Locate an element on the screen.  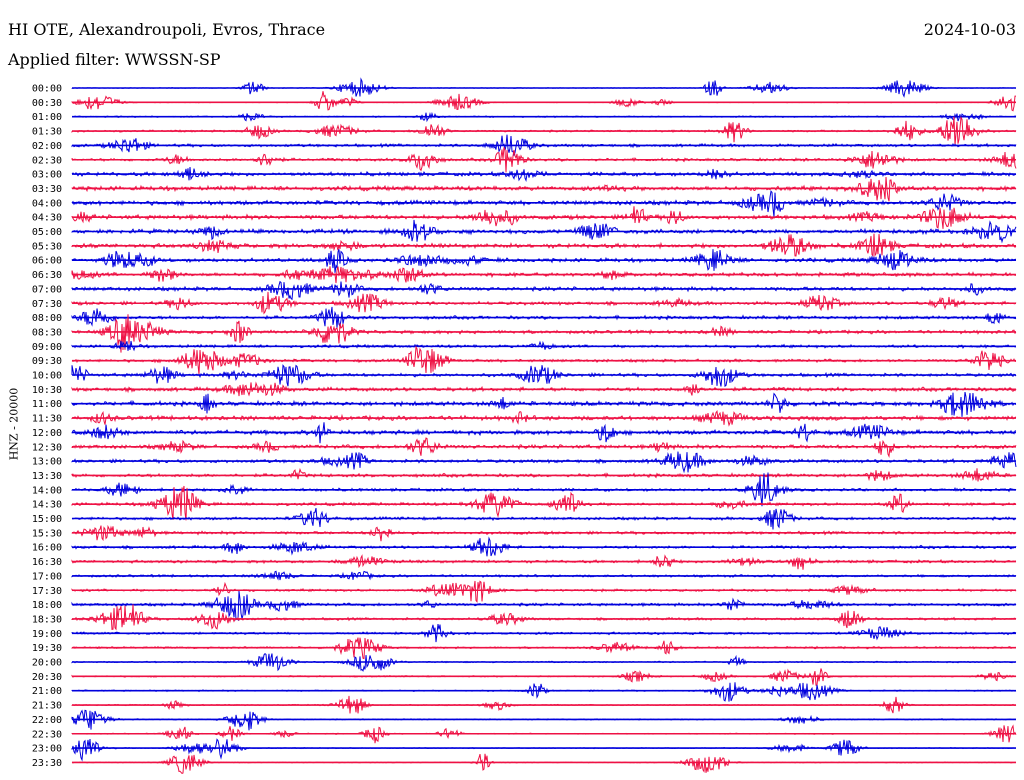
row-time-label: 18:30 is located at coordinates (47, 619).